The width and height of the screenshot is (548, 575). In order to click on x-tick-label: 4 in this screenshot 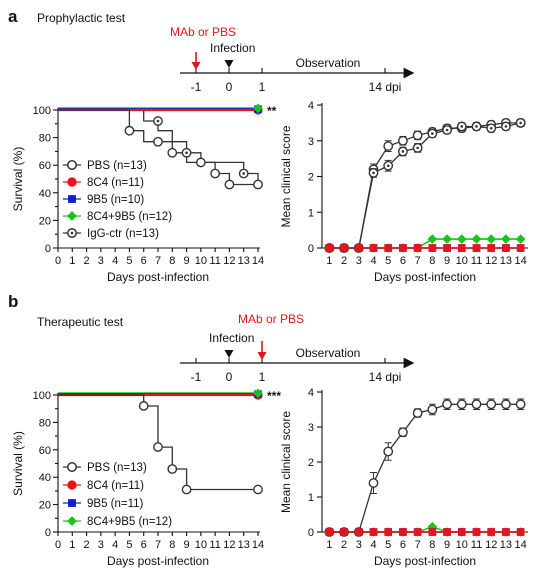, I will do `click(373, 261)`.